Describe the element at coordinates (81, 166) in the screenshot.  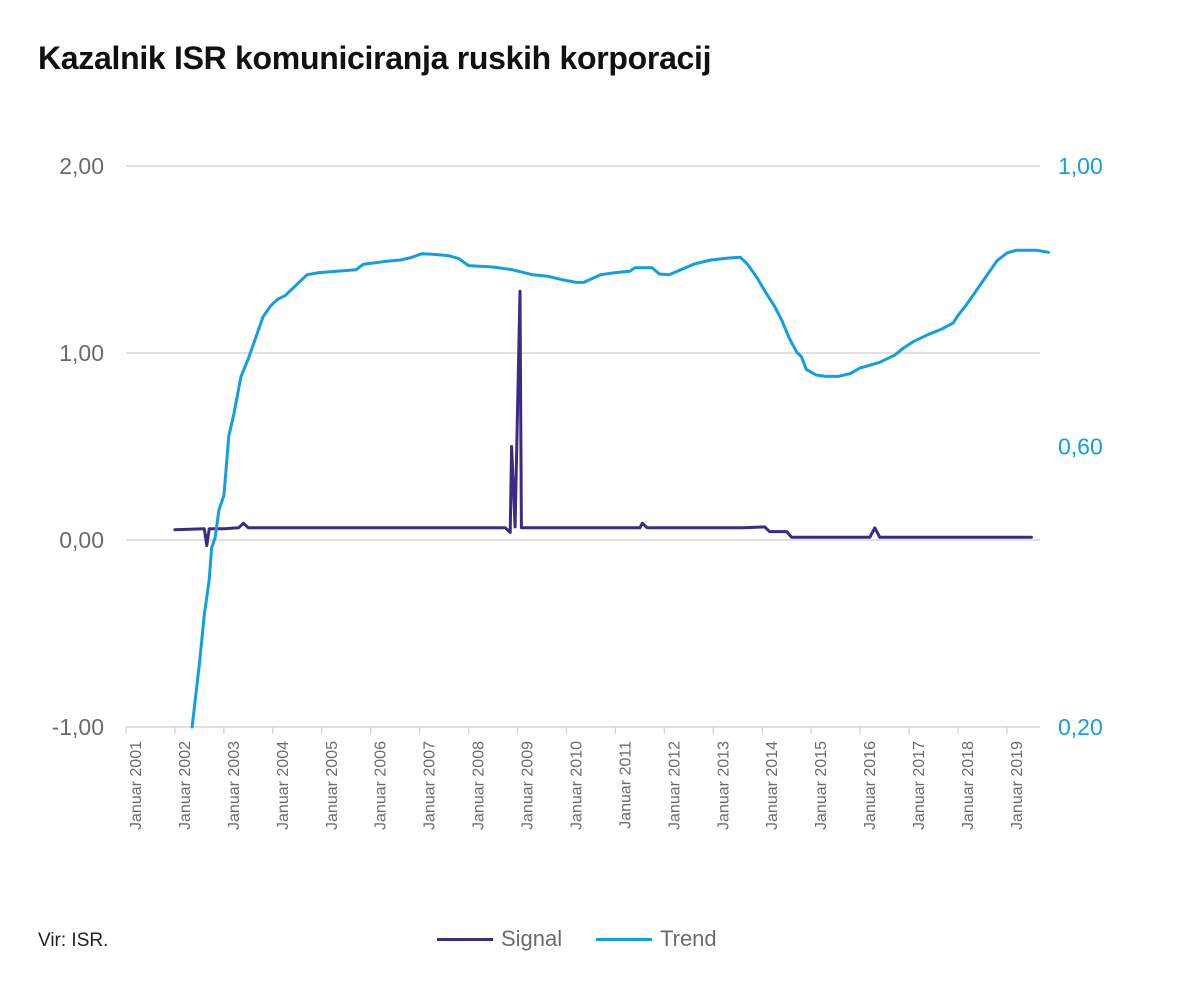
I see `left-y-tick-label: 2,00` at that location.